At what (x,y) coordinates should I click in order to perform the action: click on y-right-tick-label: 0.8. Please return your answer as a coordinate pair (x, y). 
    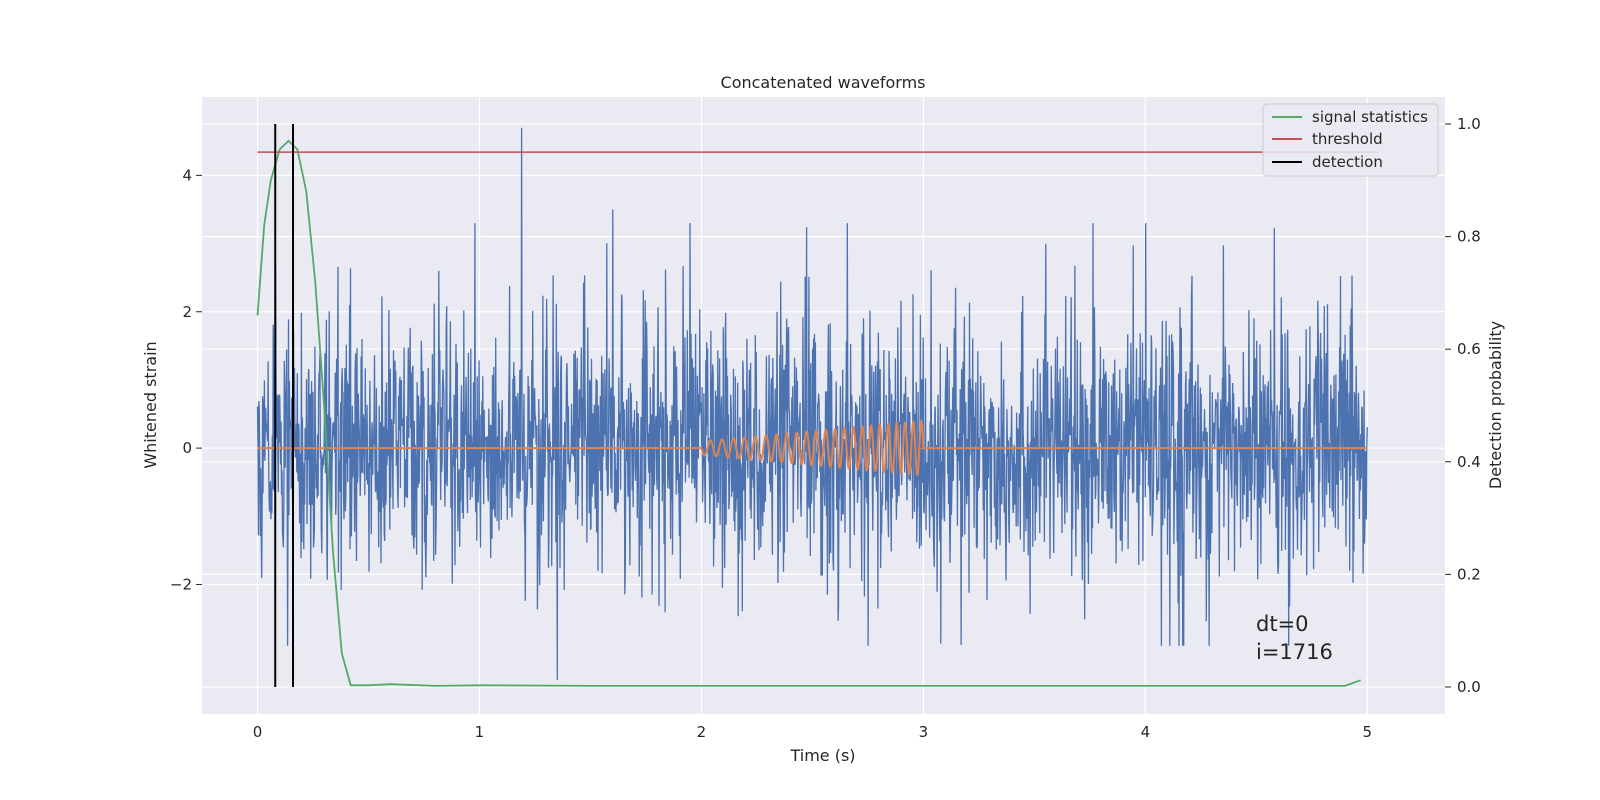
    Looking at the image, I should click on (1469, 237).